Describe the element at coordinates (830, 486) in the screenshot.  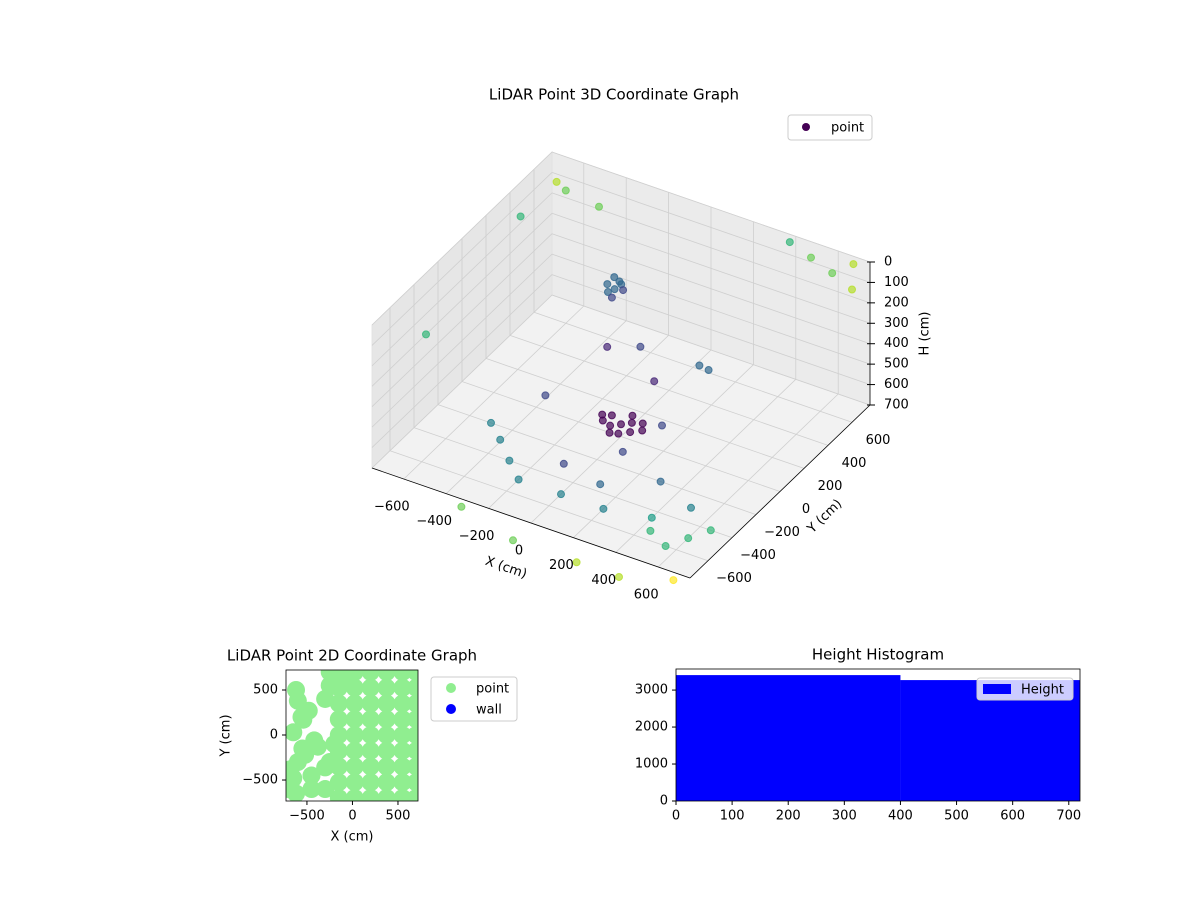
I see `y-tick-label: 200` at that location.